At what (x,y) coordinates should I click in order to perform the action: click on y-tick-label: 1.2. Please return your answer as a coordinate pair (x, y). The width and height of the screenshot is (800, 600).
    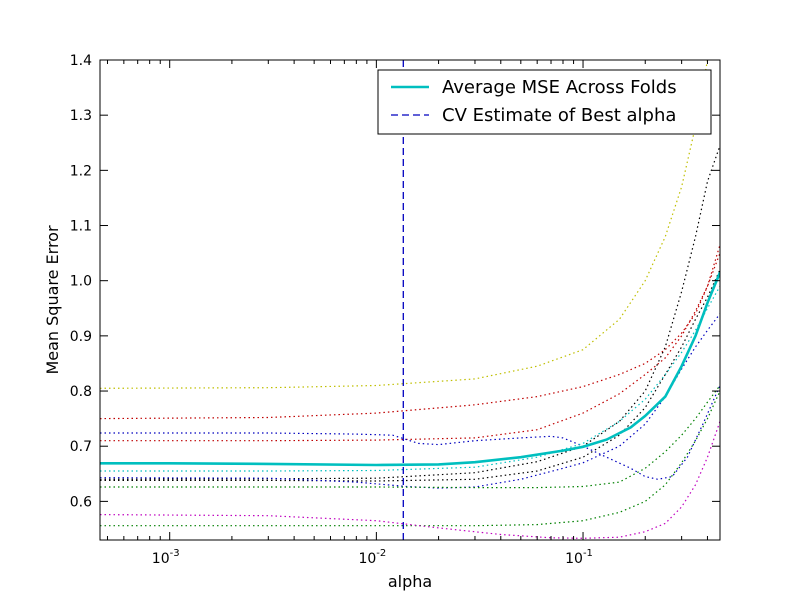
    Looking at the image, I should click on (81, 171).